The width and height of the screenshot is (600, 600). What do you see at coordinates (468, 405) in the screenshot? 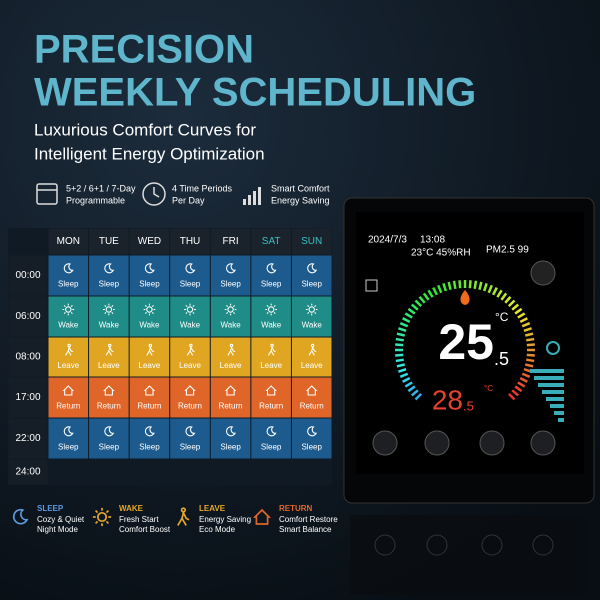
I see `current-decimal: .5` at bounding box center [468, 405].